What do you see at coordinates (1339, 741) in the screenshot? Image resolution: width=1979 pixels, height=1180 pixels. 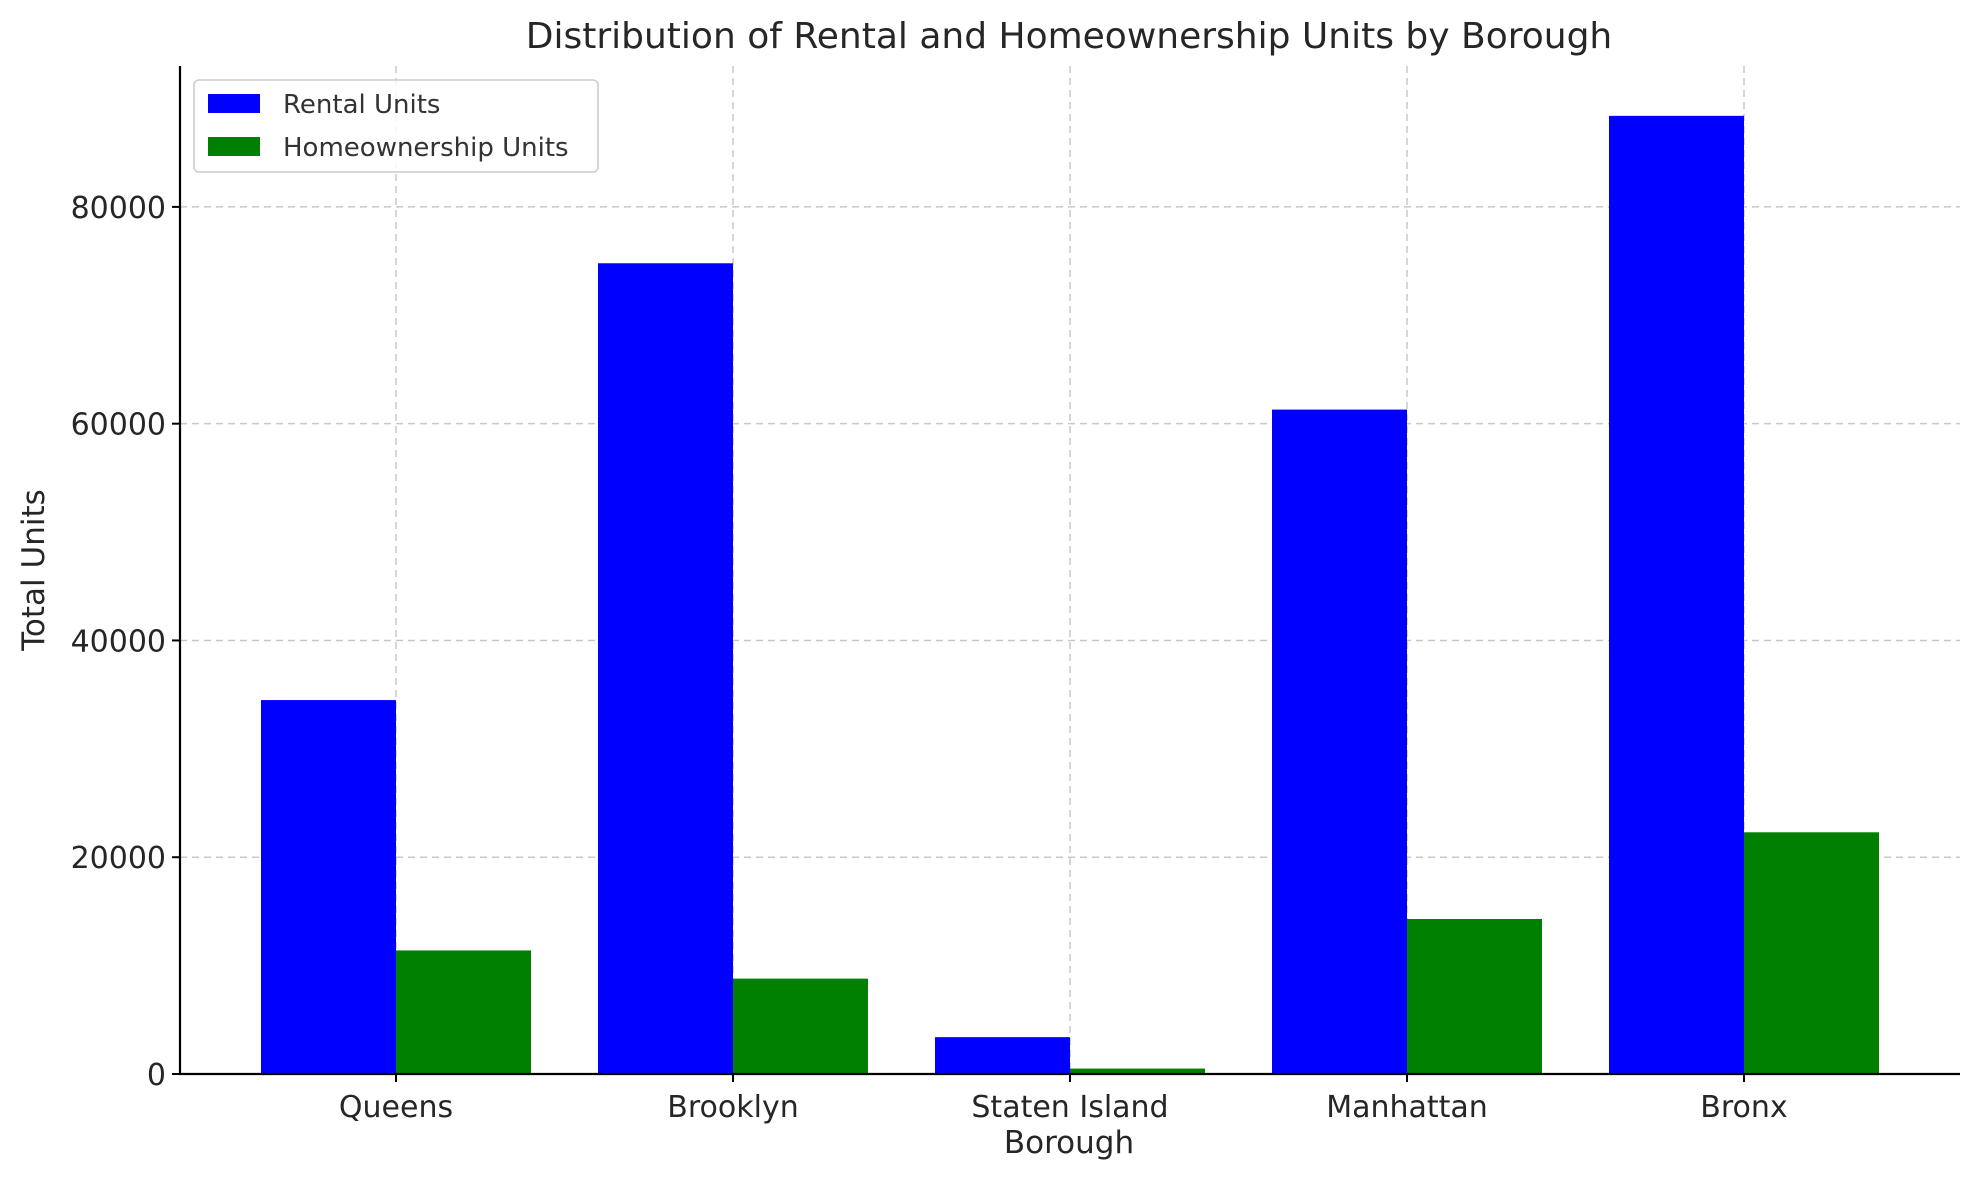 I see `bar-rental-manhattan` at bounding box center [1339, 741].